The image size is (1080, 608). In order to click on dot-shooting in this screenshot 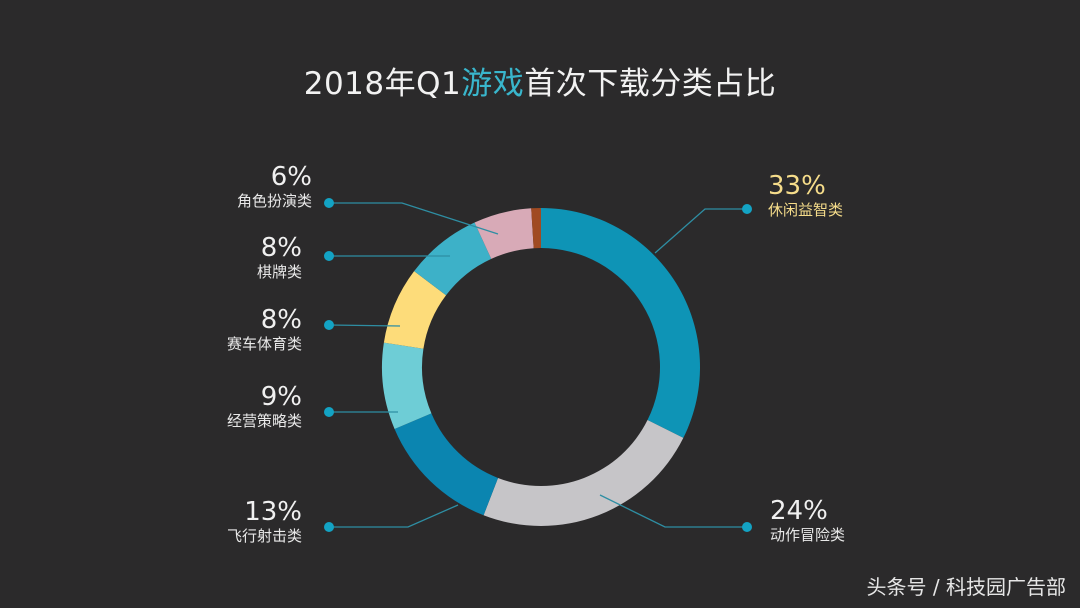, I will do `click(329, 527)`.